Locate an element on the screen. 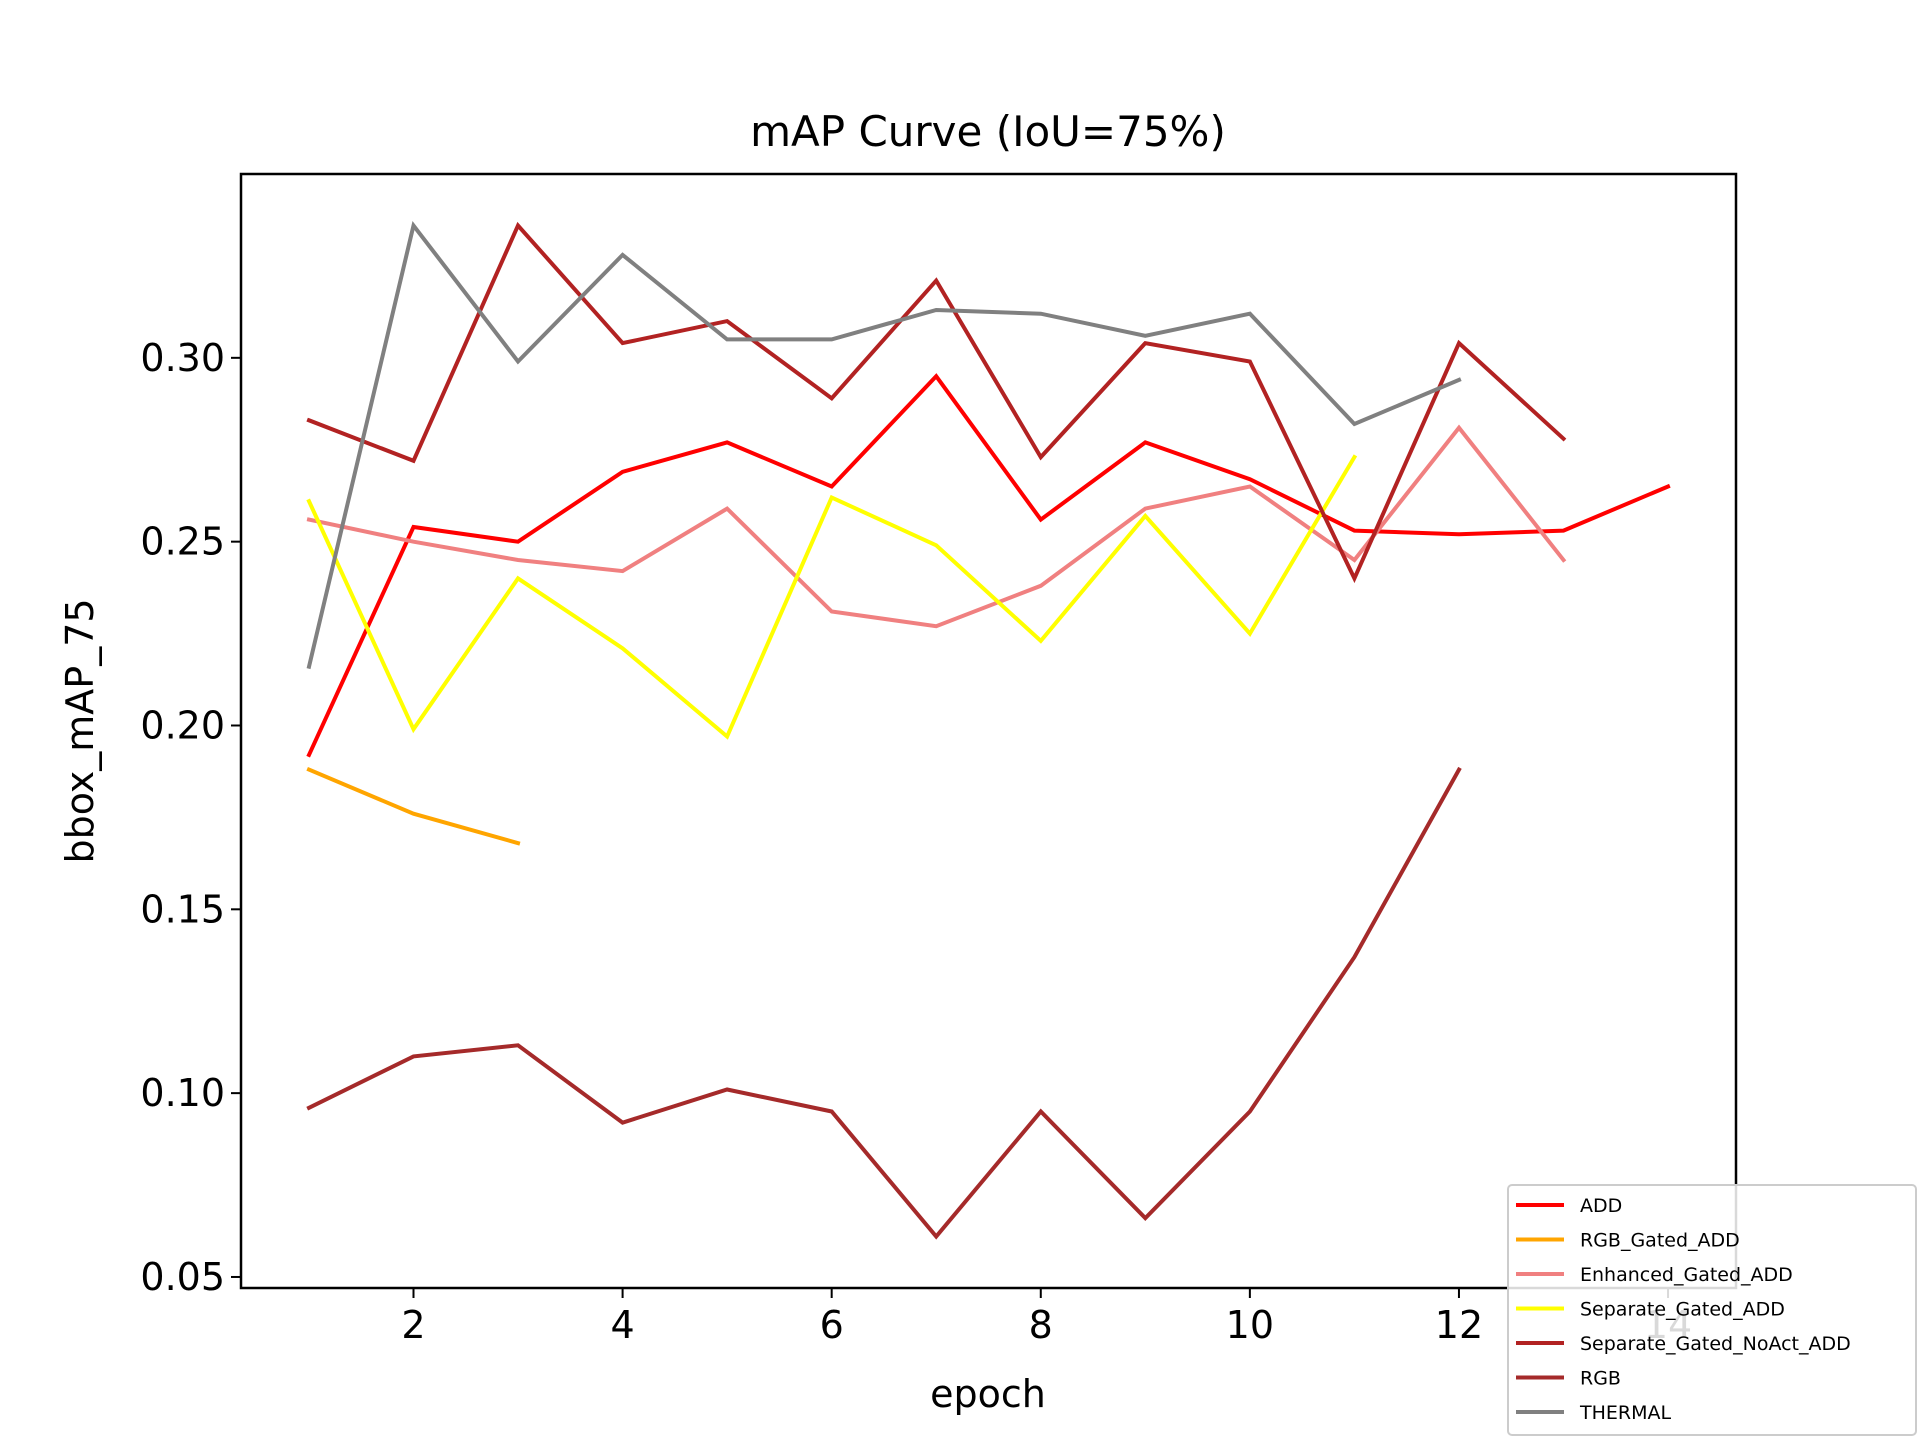  legend-box is located at coordinates (1712, 1310).